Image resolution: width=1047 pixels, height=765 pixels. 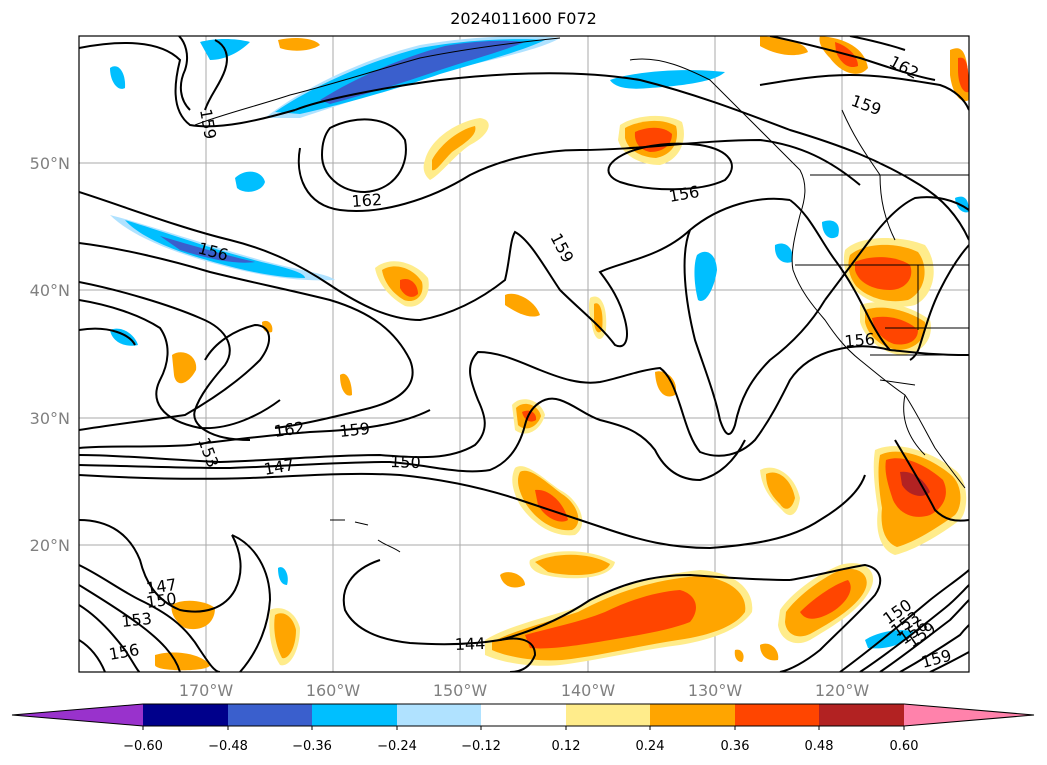 I want to click on contour-label: 144, so click(x=469, y=644).